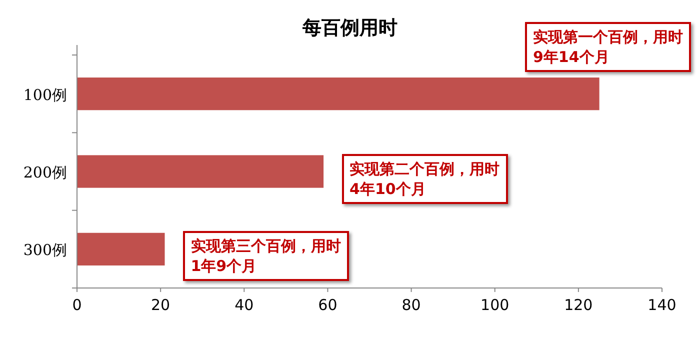 This screenshot has width=700, height=337. What do you see at coordinates (45, 250) in the screenshot?
I see `y-tick-label: 300例` at bounding box center [45, 250].